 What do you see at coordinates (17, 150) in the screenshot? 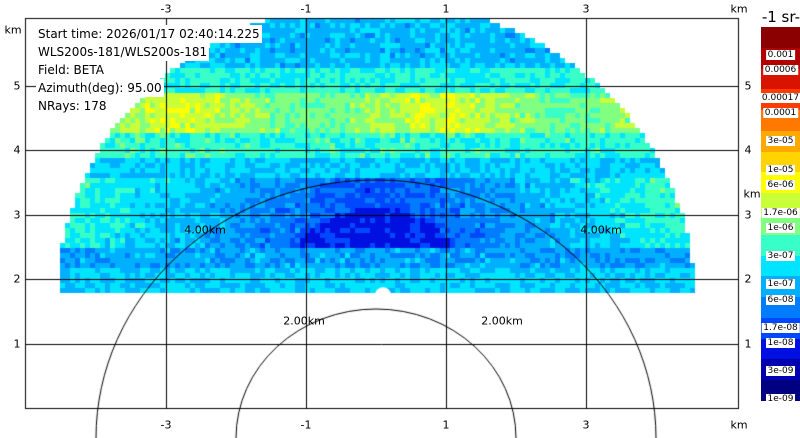
I see `y-tick-left: 4` at bounding box center [17, 150].